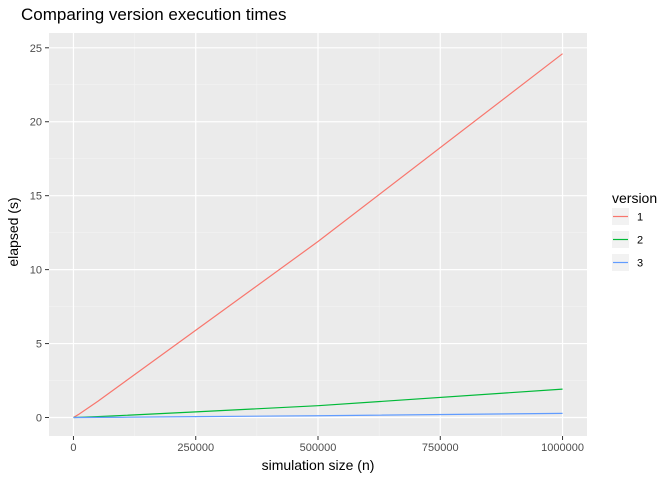  I want to click on x-tick-label: 1000000, so click(562, 448).